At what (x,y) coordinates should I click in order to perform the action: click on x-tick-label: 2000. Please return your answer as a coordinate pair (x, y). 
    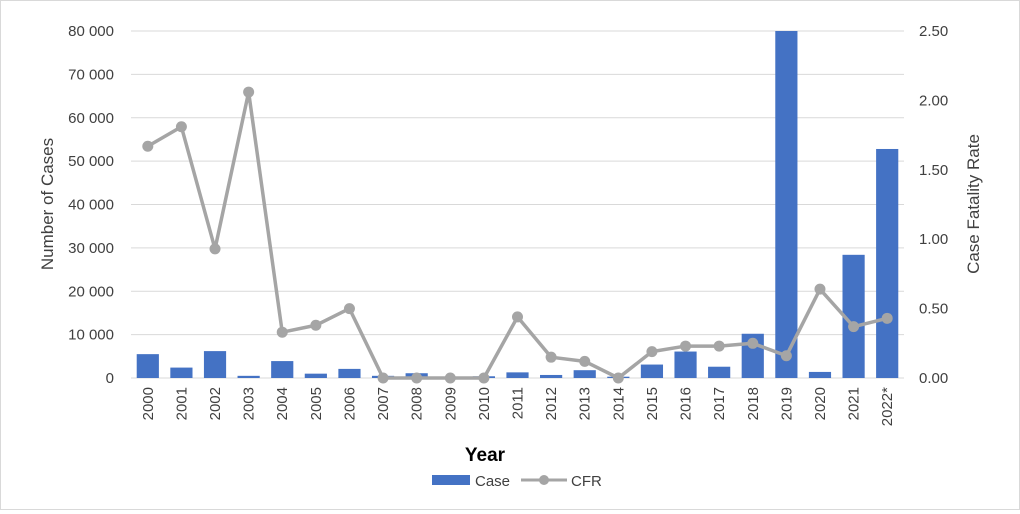
    Looking at the image, I should click on (148, 403).